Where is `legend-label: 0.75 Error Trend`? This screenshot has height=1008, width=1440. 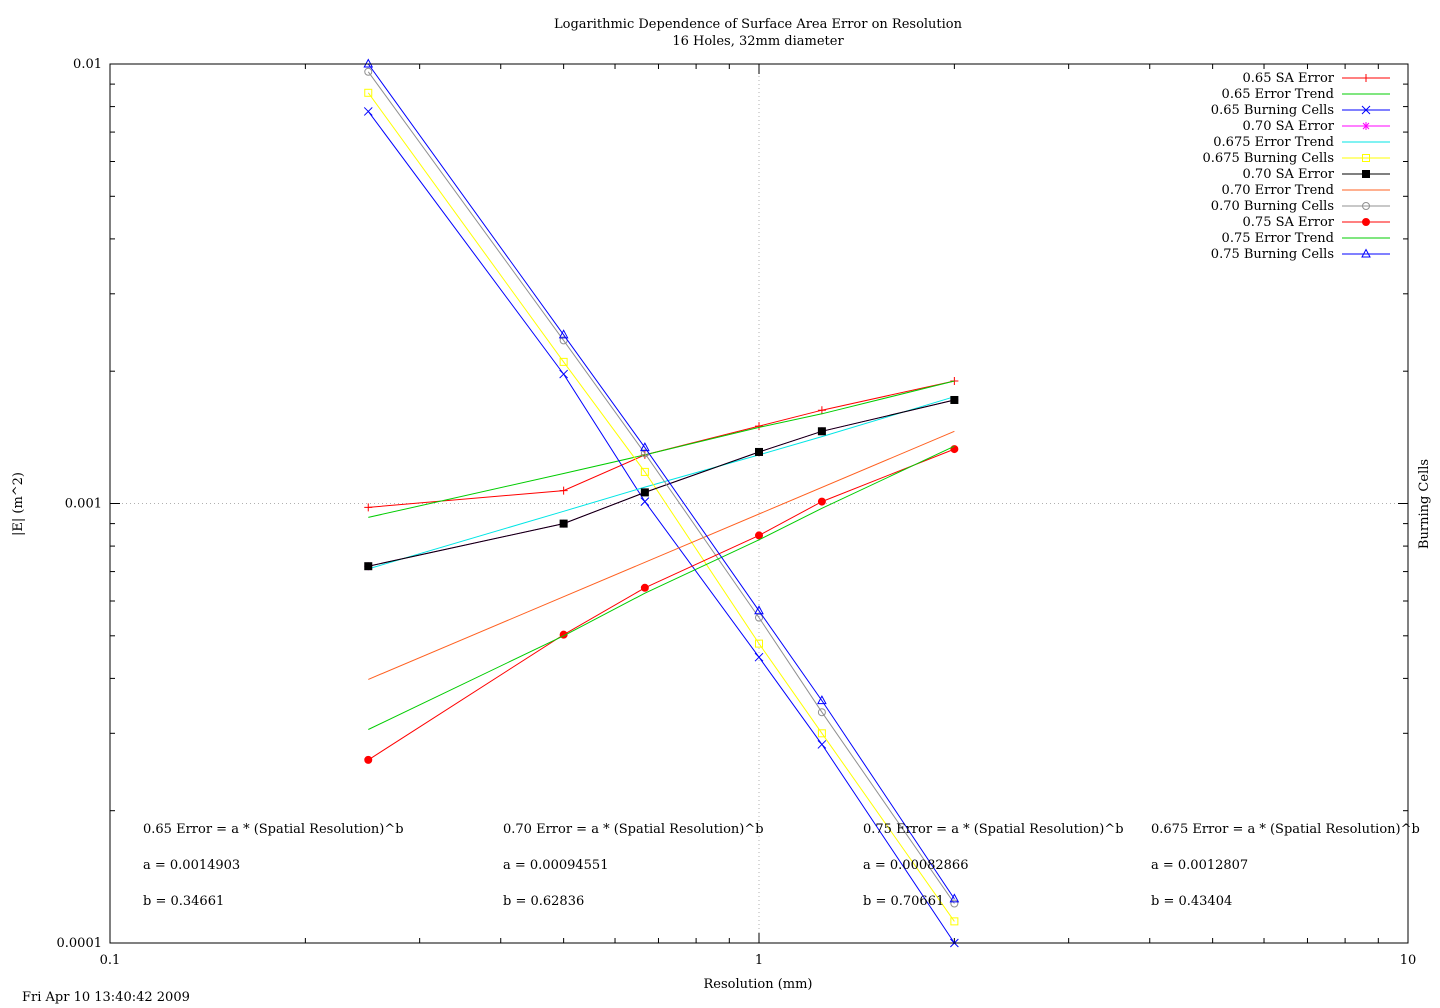
legend-label: 0.75 Error Trend is located at coordinates (1278, 238).